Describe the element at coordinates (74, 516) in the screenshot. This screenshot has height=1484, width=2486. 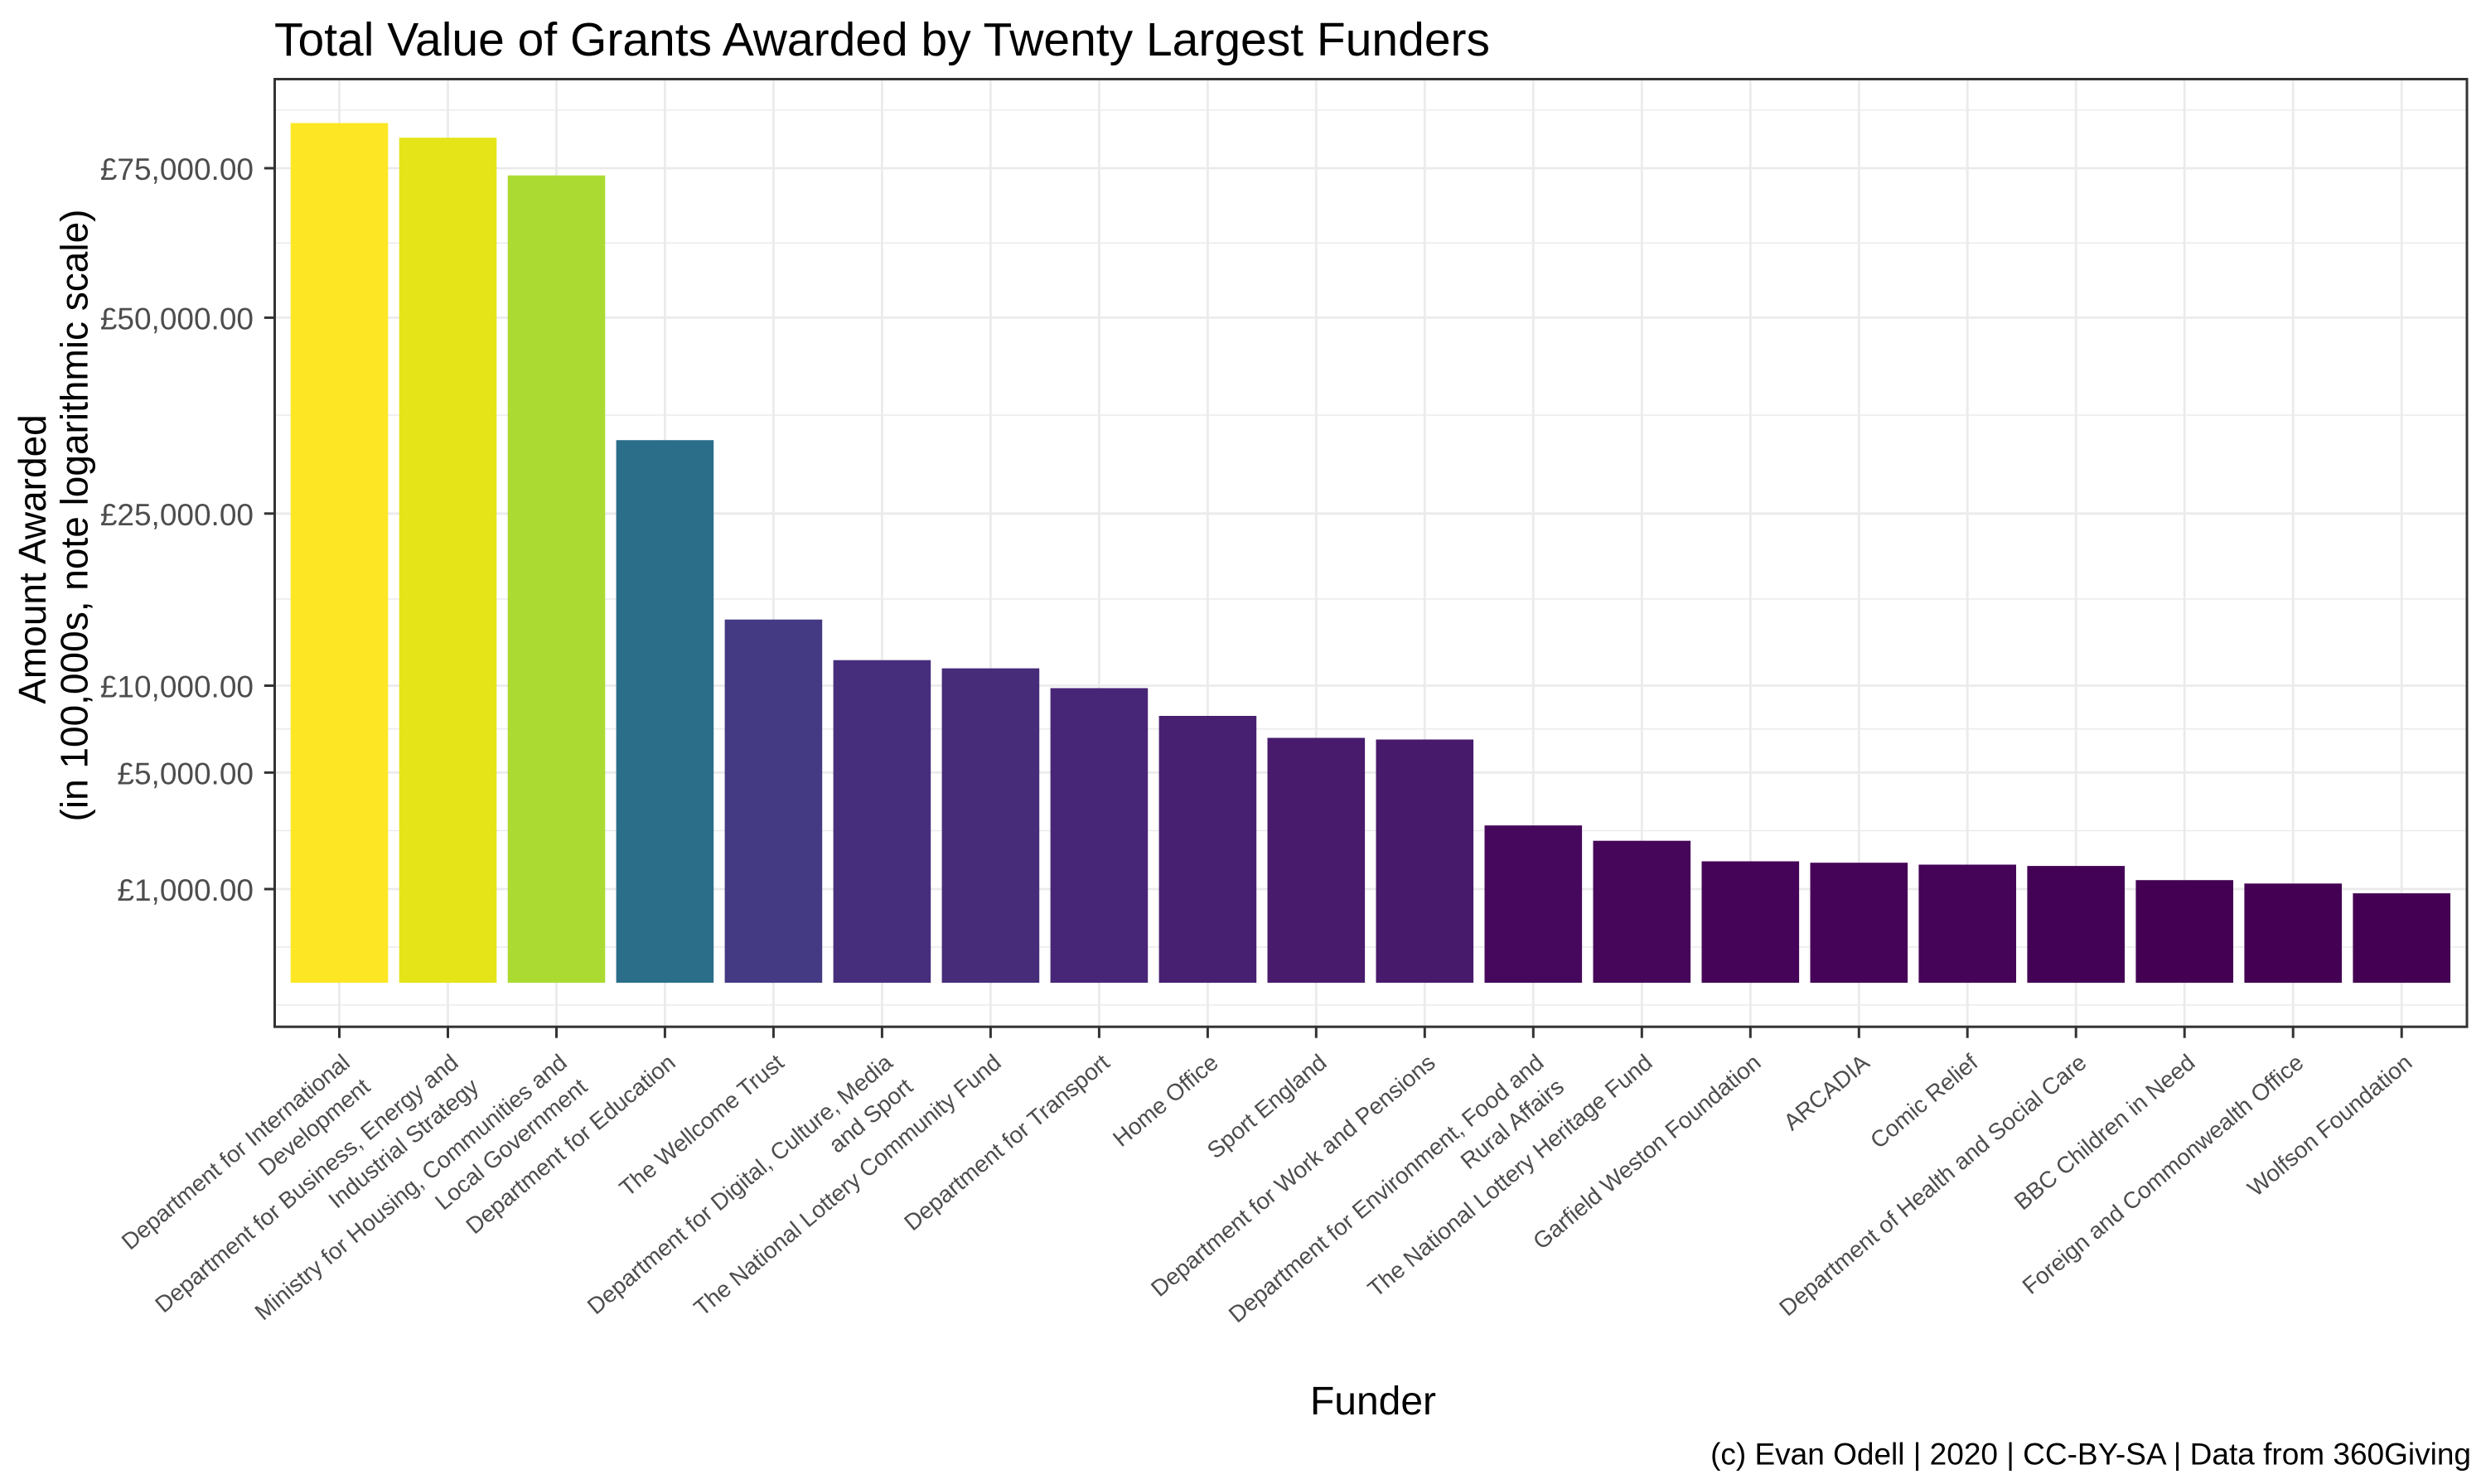
I see `svg-text:(in 100,000s, note logarithmic: (in 100,000s, note logarithmic scale)` at that location.